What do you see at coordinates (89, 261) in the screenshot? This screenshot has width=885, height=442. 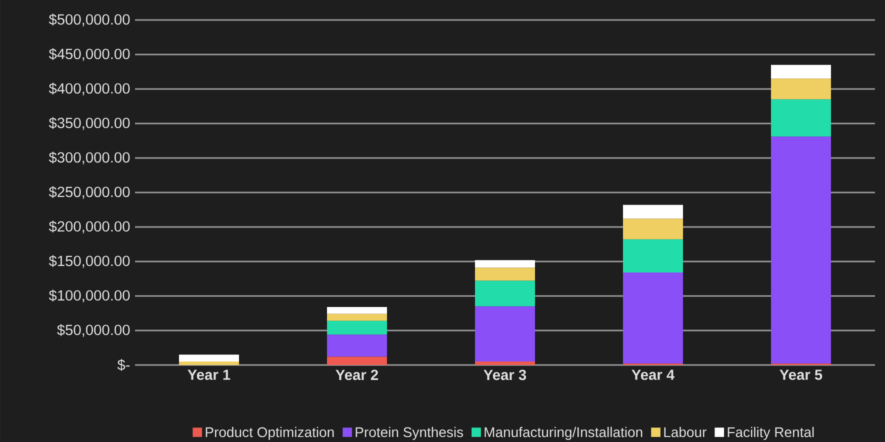 I see `y-tick-label: $150,000.00` at bounding box center [89, 261].